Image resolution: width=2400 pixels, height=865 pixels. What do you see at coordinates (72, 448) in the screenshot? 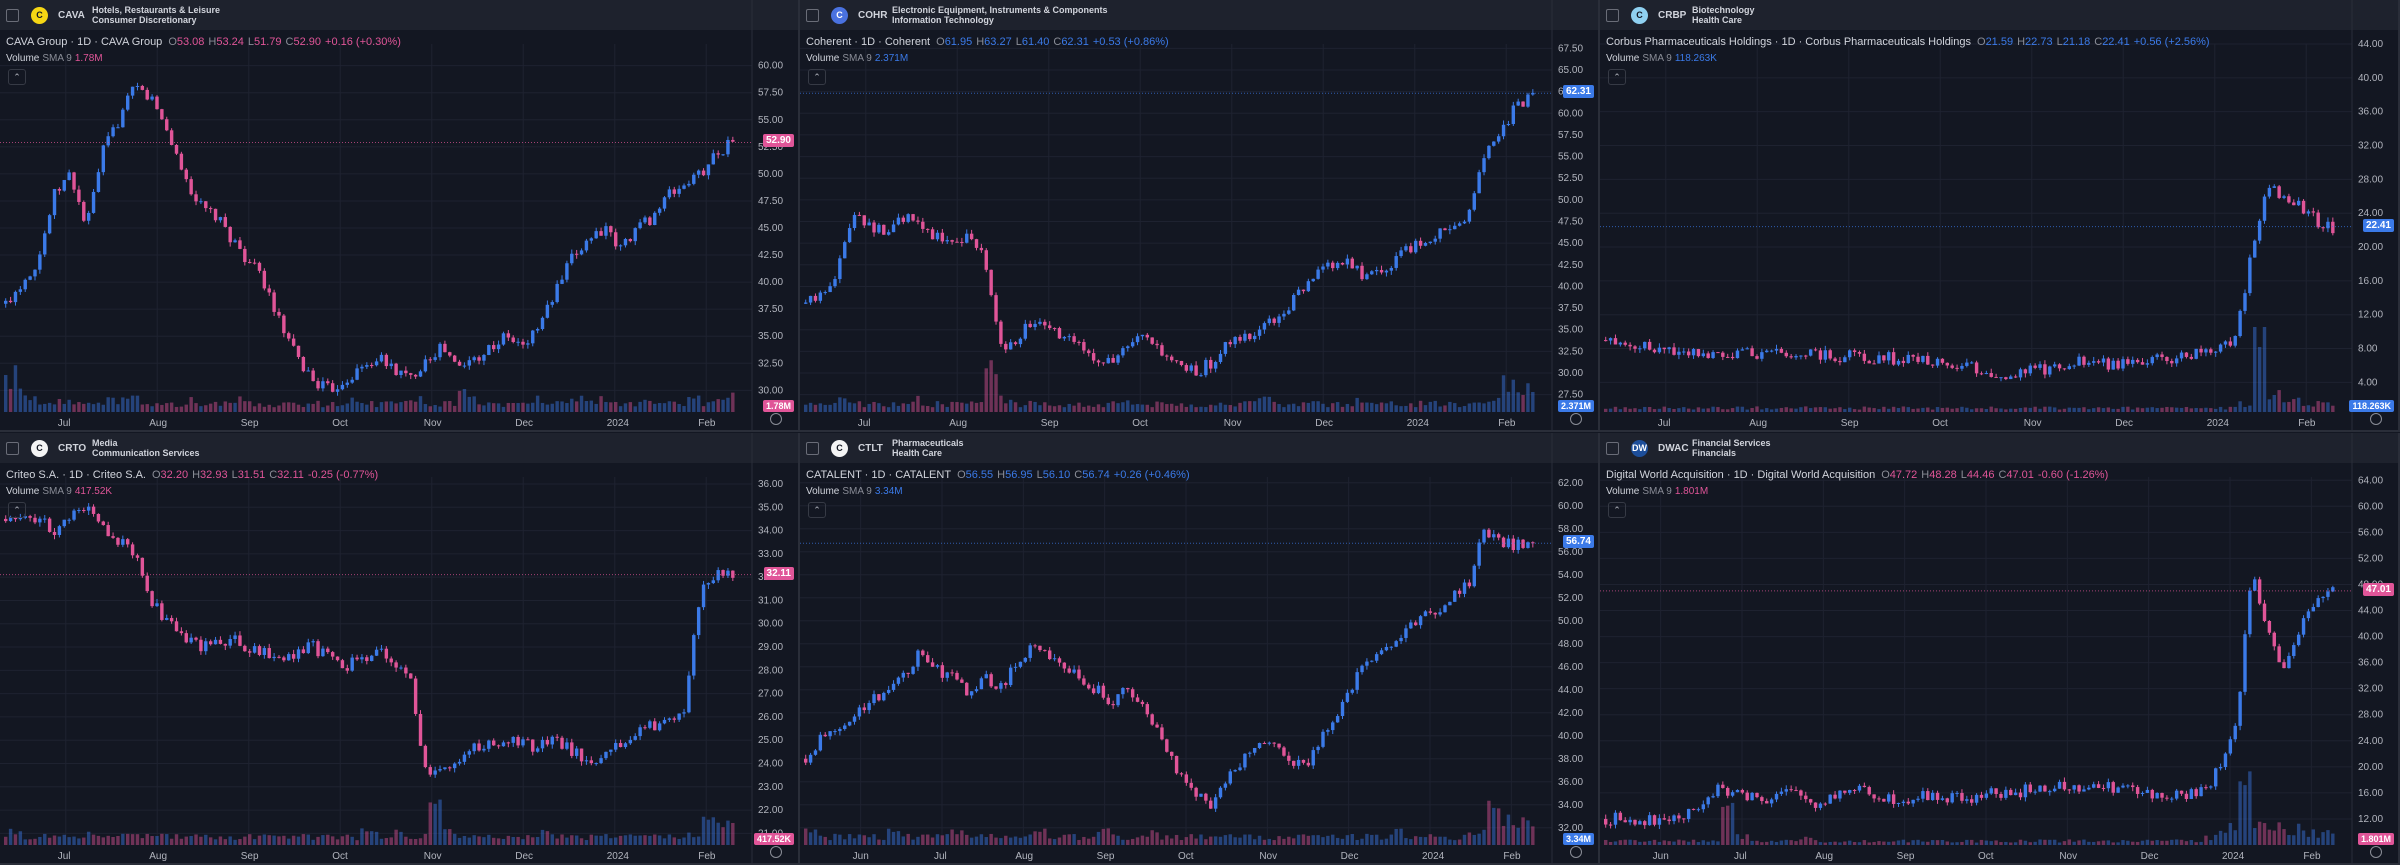
I see `ticker-symbol: CRTO` at bounding box center [72, 448].